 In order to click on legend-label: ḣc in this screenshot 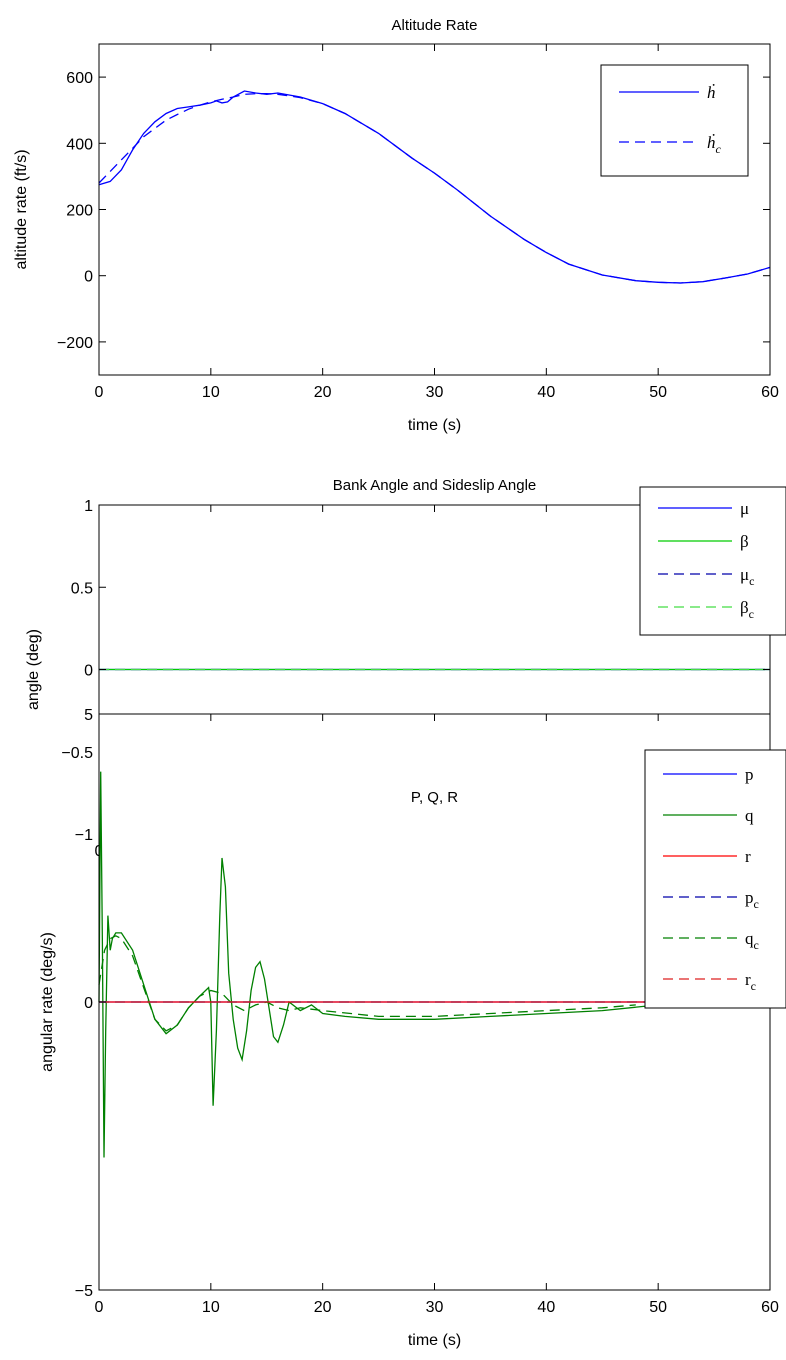, I will do `click(714, 144)`.